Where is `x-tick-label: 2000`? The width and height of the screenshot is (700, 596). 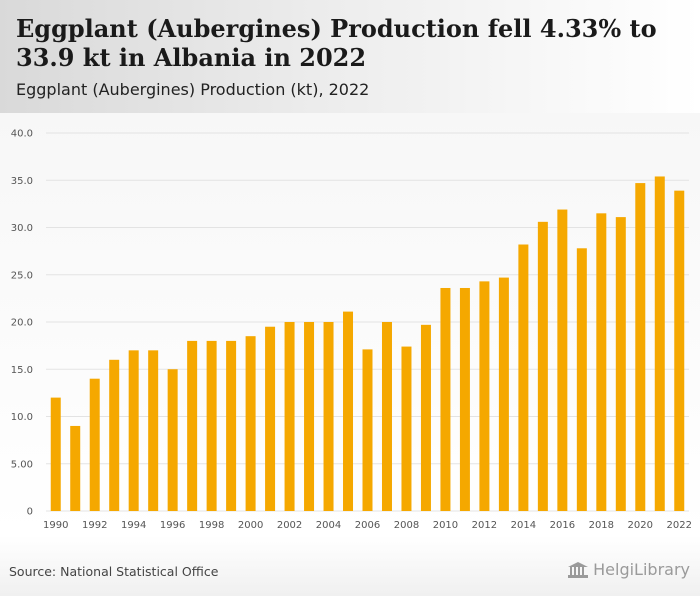 x-tick-label: 2000 is located at coordinates (250, 525).